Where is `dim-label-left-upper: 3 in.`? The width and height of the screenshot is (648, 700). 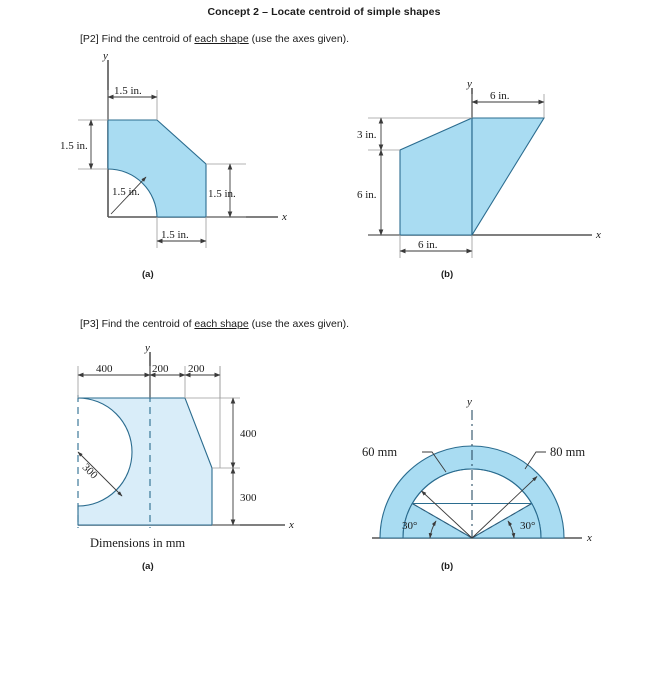 dim-label-left-upper: 3 in. is located at coordinates (367, 135).